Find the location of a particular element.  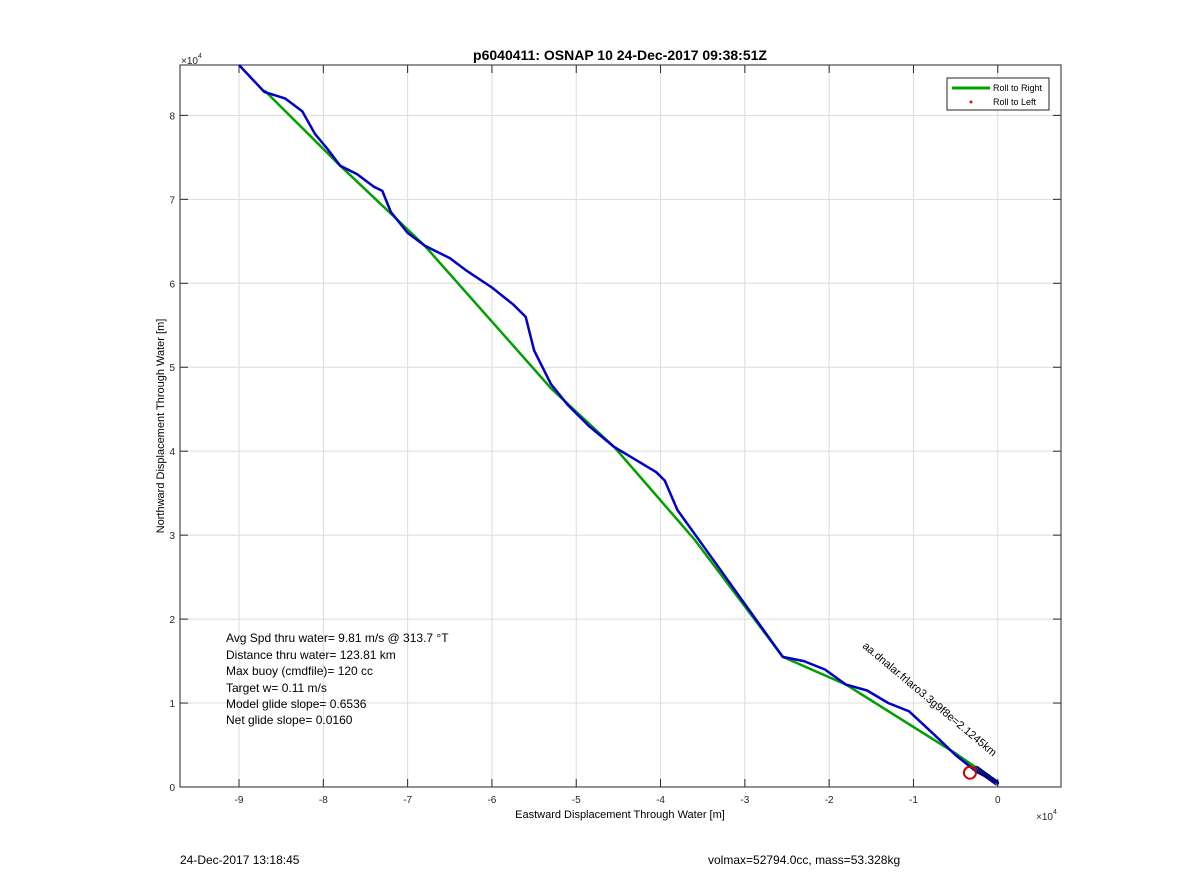

legend-box is located at coordinates (998, 94).